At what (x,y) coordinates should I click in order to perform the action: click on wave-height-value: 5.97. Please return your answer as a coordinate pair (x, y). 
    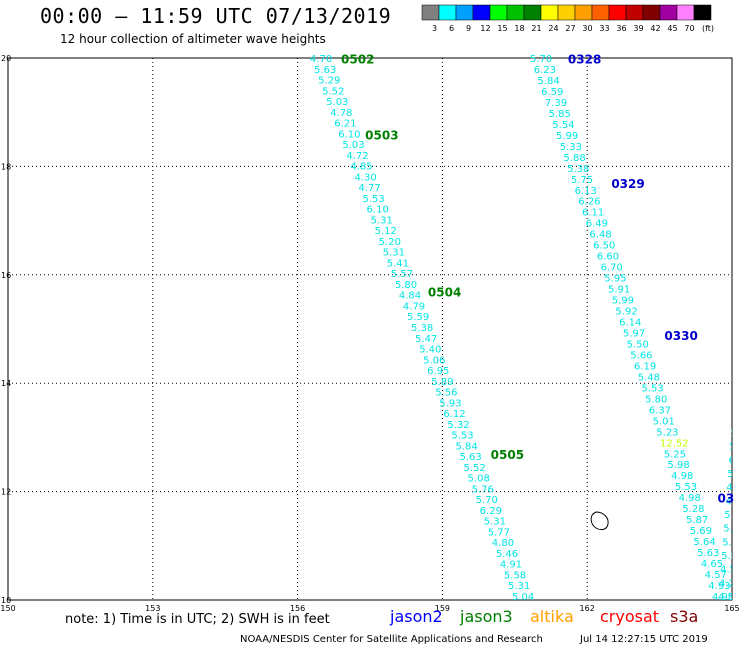
    Looking at the image, I should click on (634, 333).